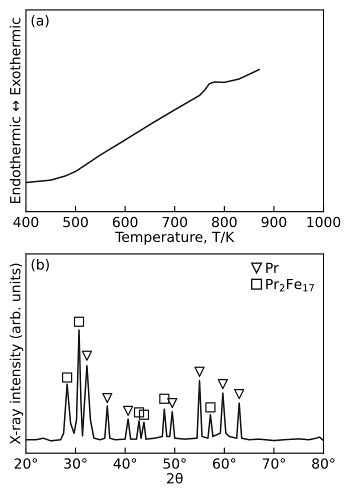  I want to click on x-tick-label: 800, so click(224, 222).